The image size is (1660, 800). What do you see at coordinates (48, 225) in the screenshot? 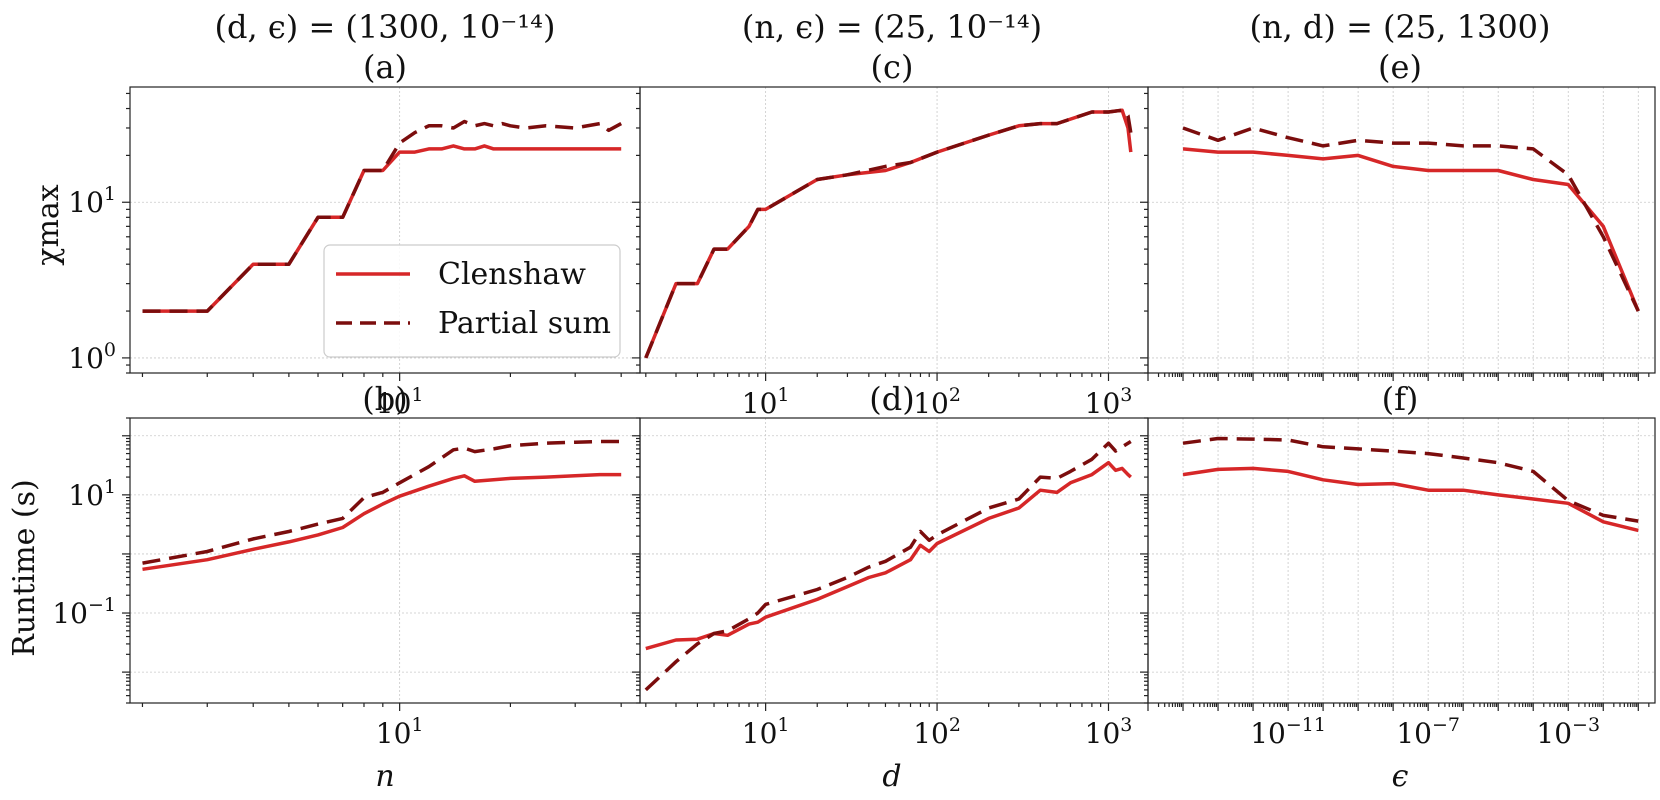
I see `y-label-chi: χmax` at bounding box center [48, 225].